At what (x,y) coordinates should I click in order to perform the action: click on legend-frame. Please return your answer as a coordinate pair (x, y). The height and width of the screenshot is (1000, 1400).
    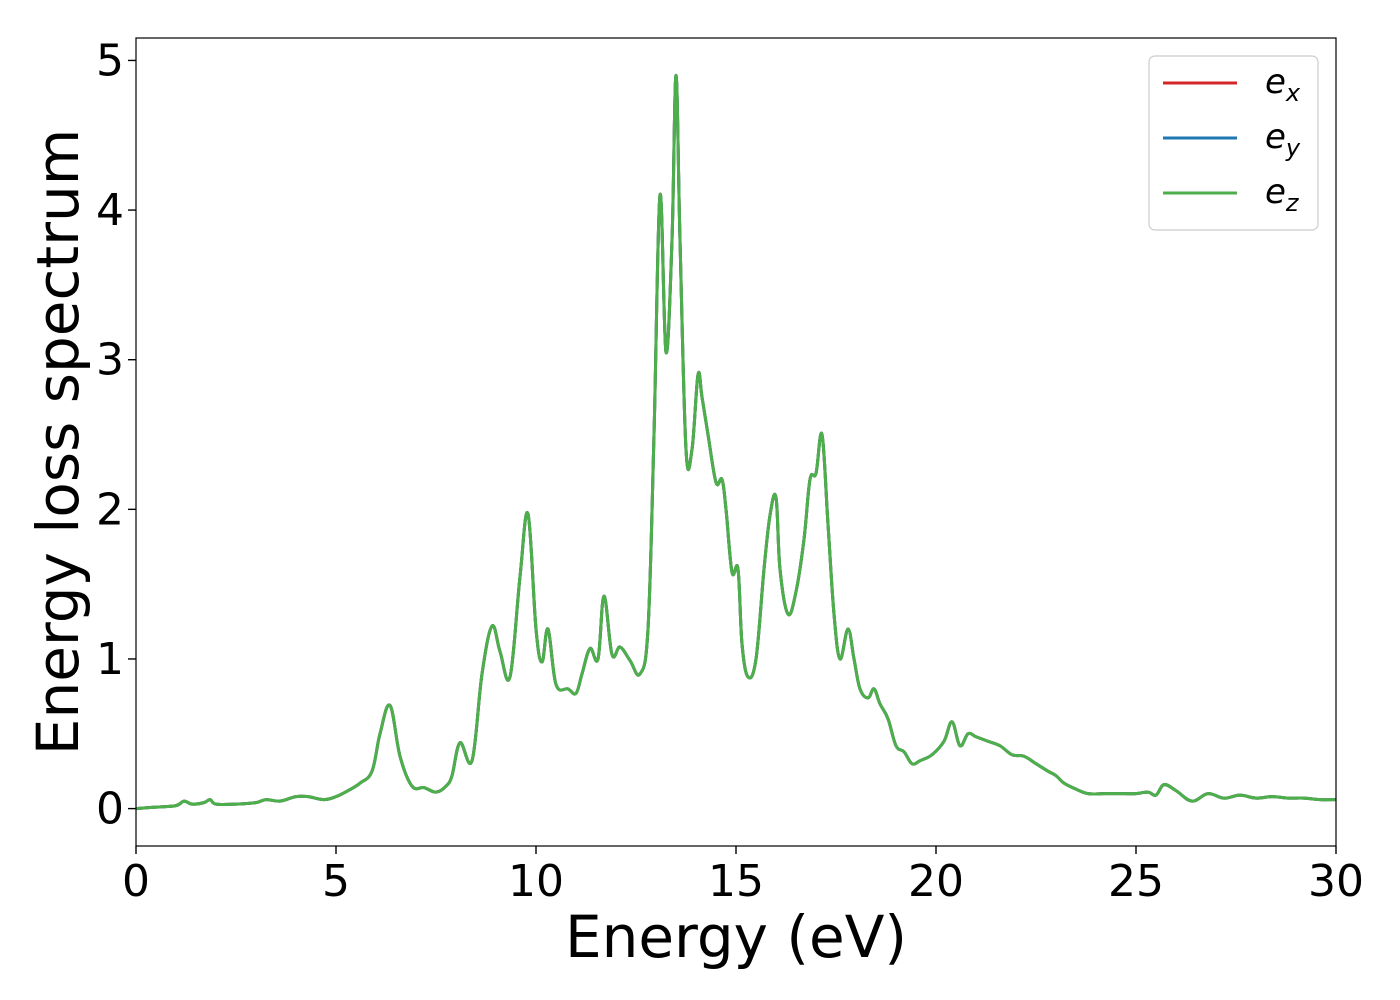
    Looking at the image, I should click on (1233, 143).